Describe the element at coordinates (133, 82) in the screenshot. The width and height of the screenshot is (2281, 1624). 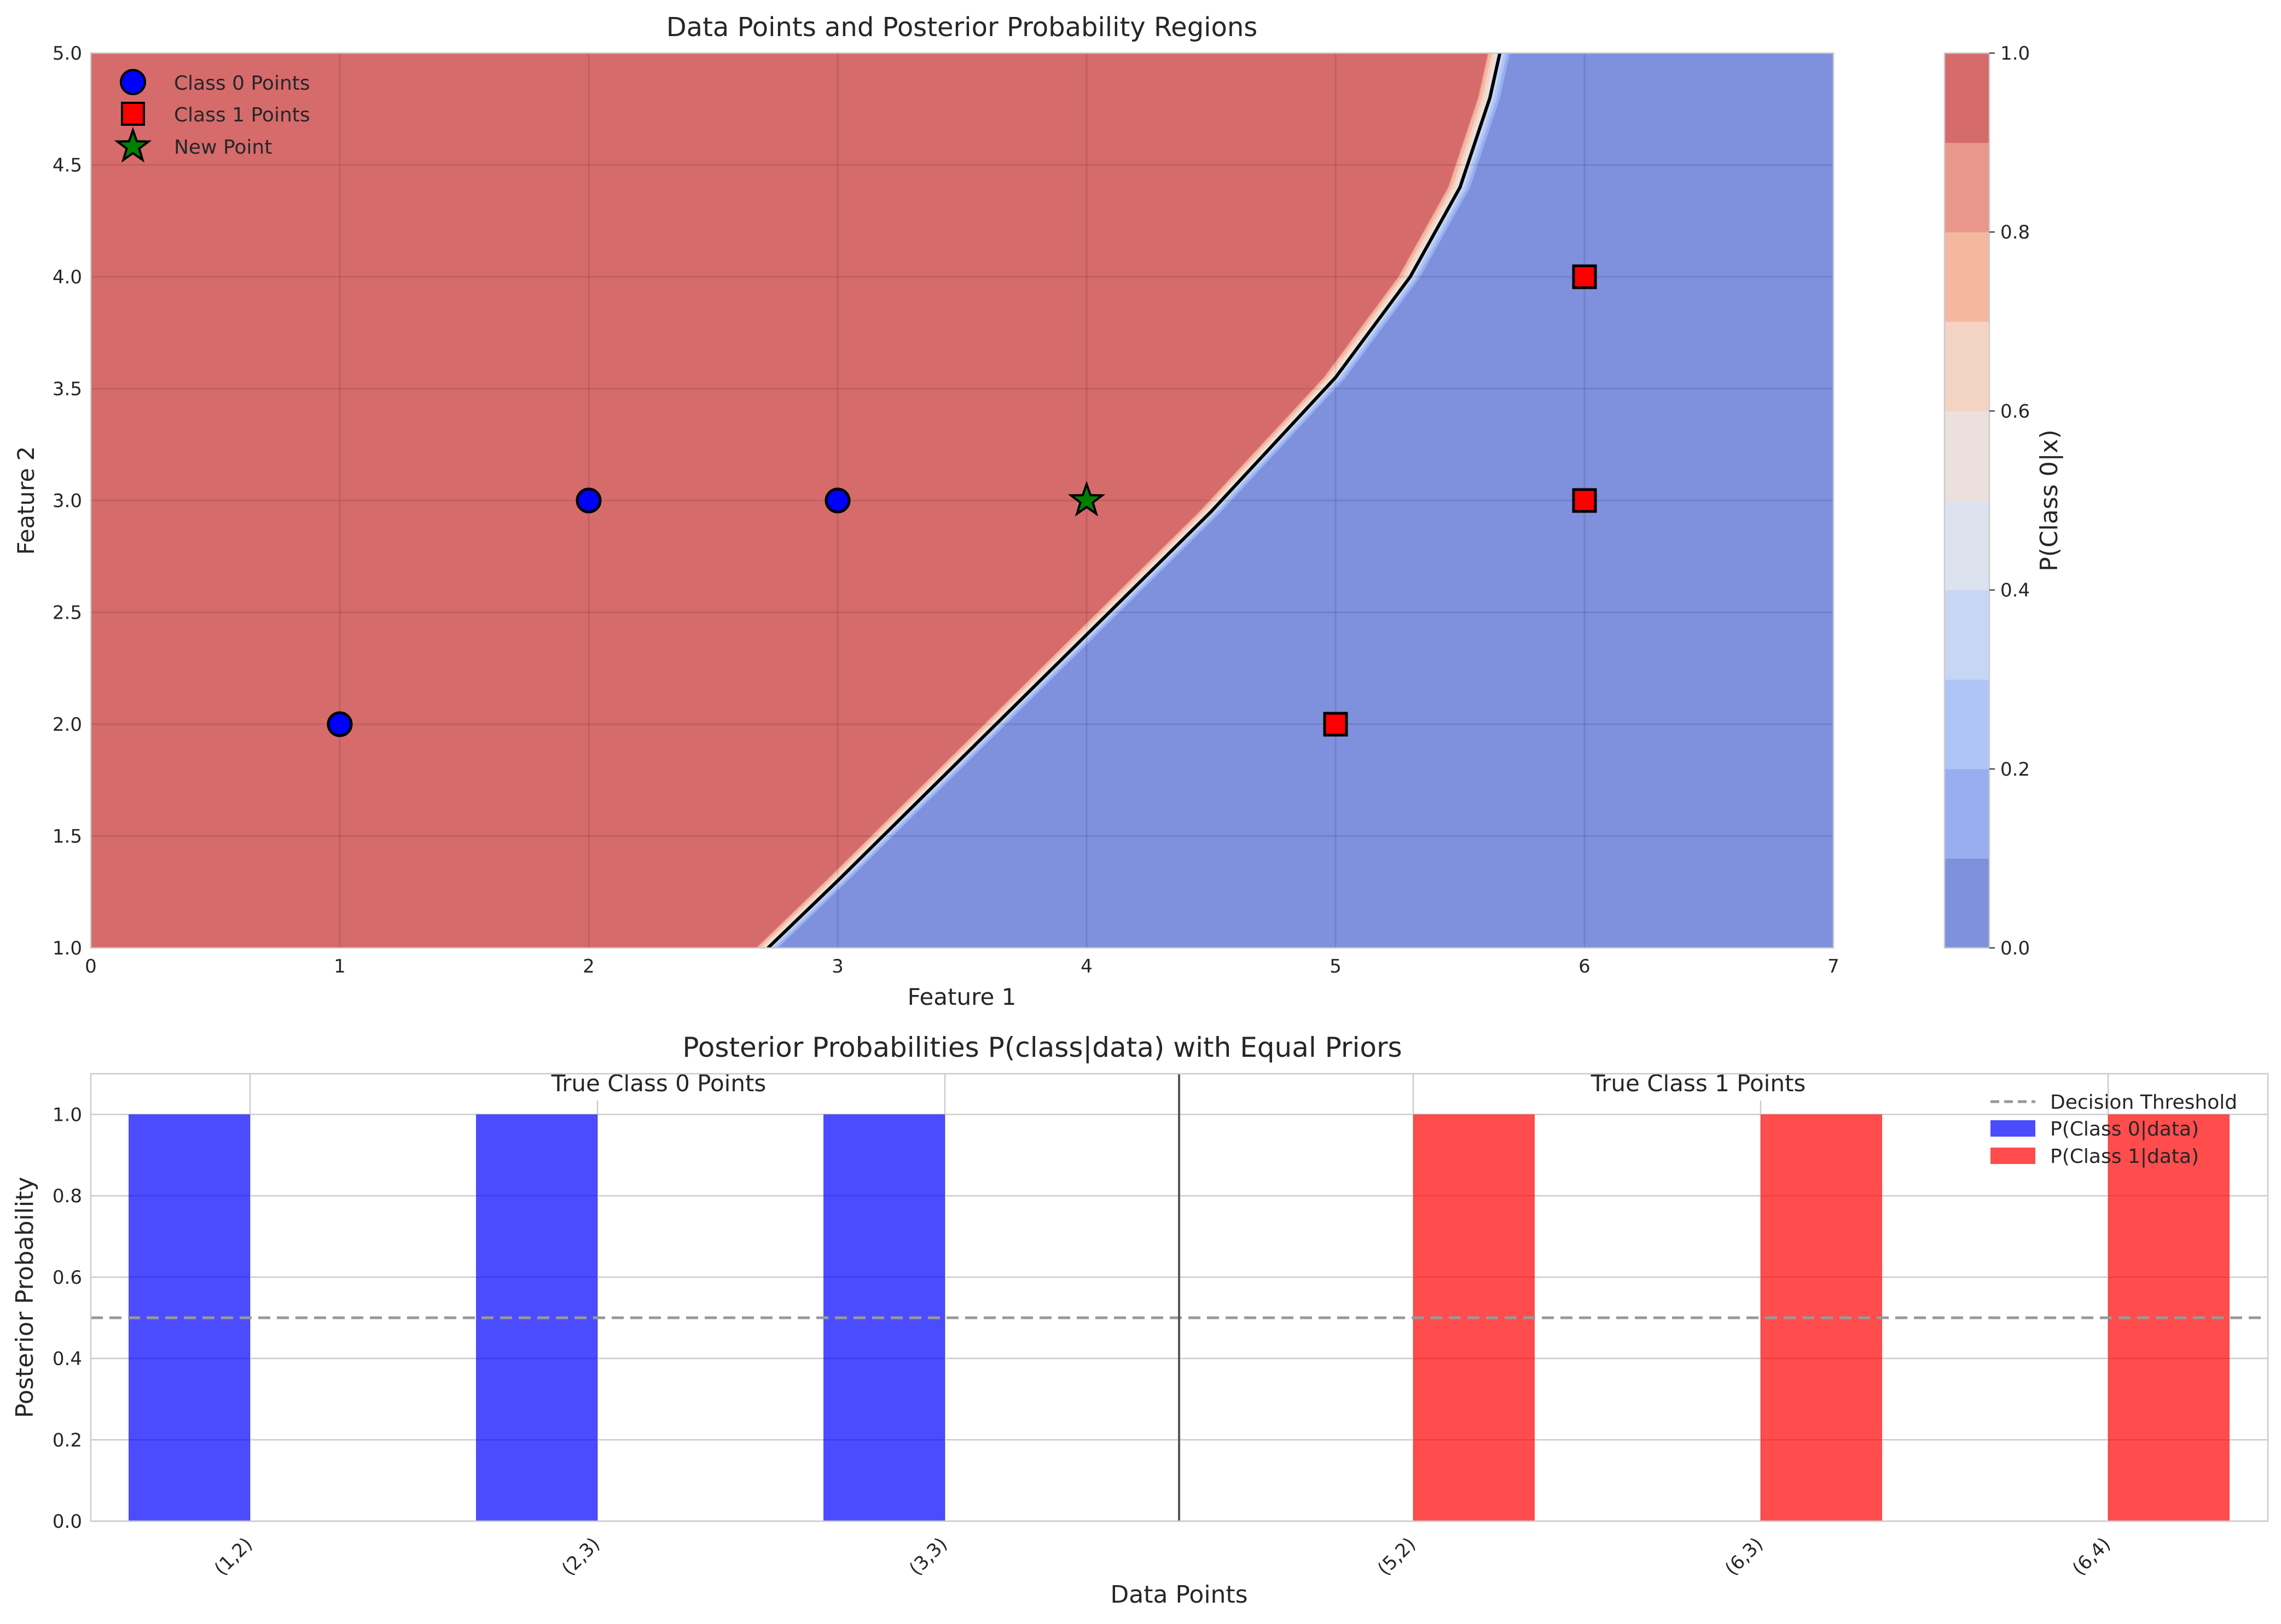
I see `legend-class0-marker` at that location.